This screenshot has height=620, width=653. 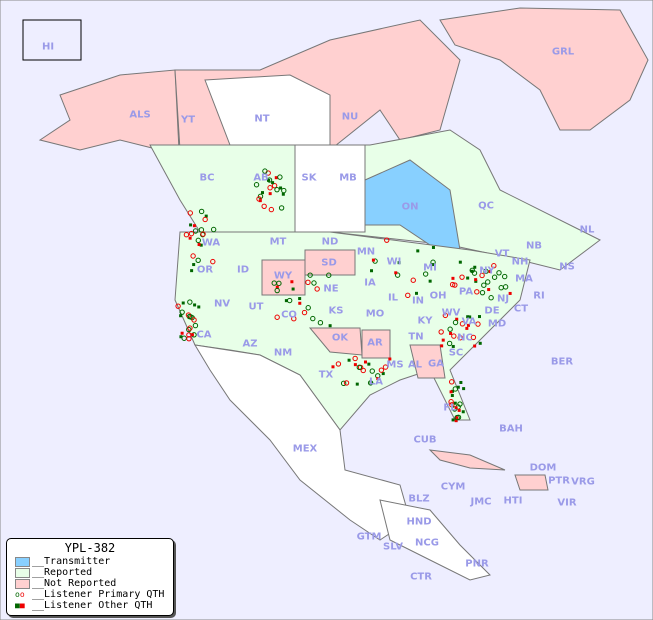 I want to click on region-label-nv: NV, so click(x=222, y=304).